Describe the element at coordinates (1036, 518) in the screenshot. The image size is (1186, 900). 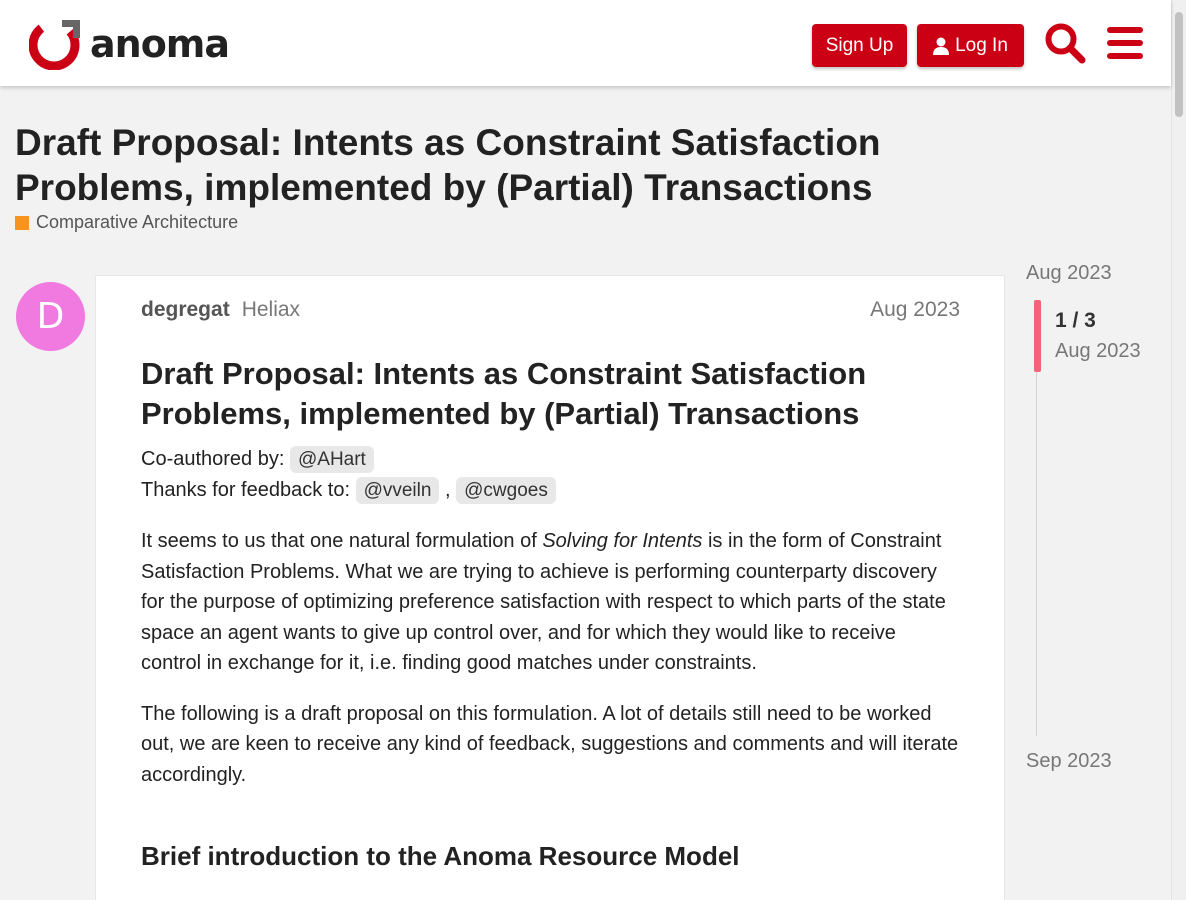
I see `timeline-track` at that location.